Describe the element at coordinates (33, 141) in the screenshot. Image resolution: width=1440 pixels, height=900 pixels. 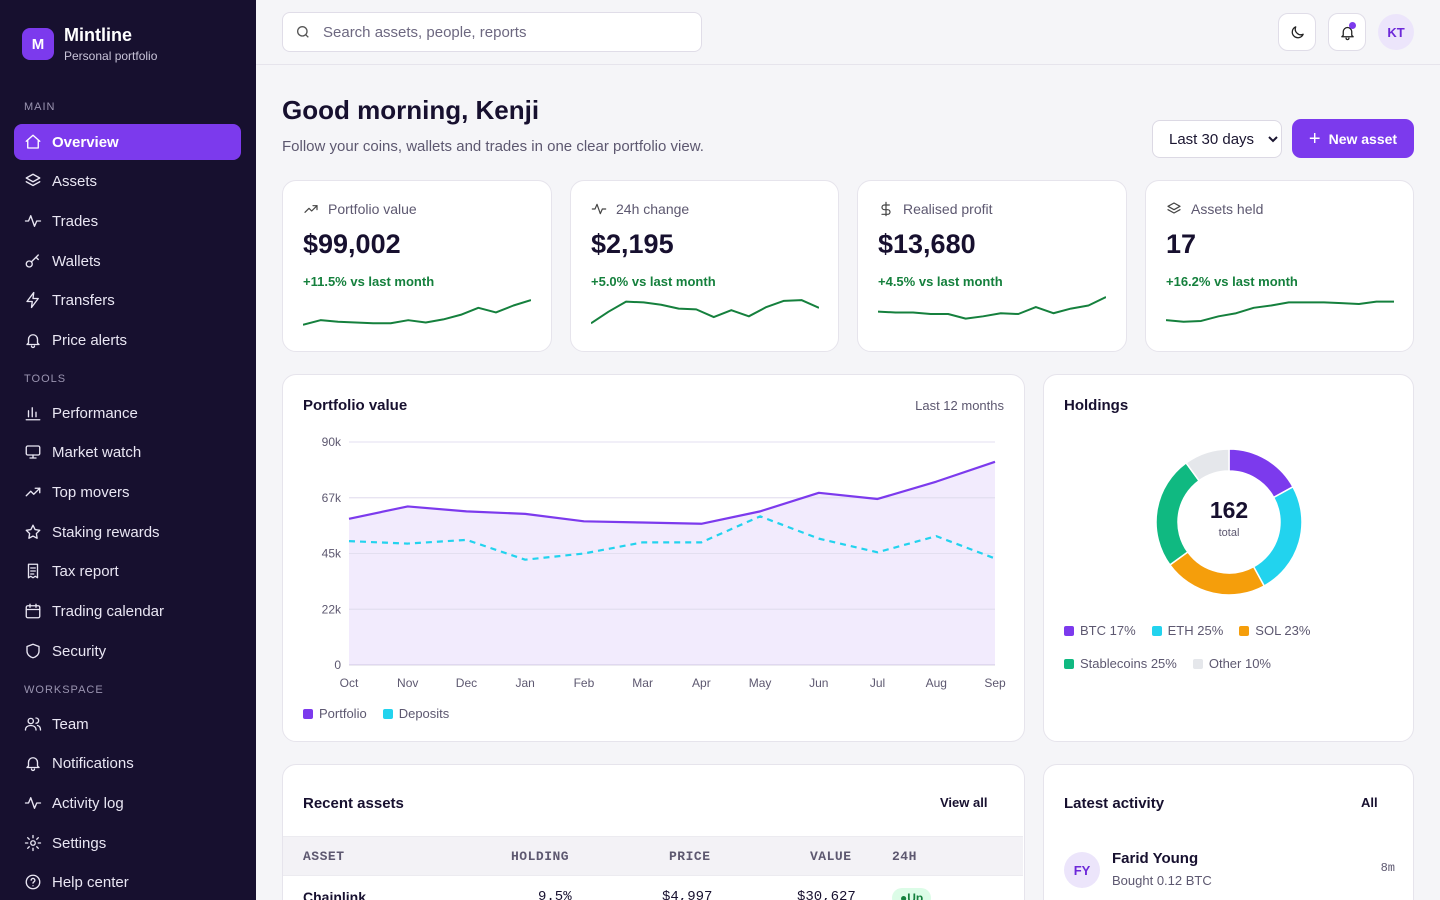
I see `home-icon` at that location.